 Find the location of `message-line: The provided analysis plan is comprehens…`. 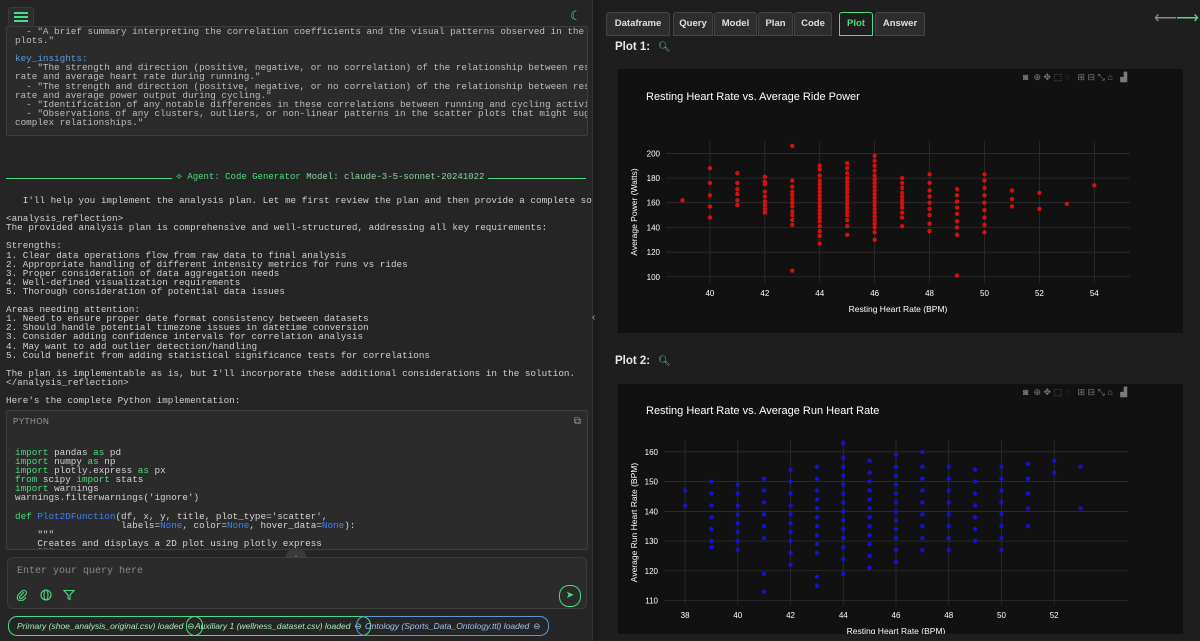

message-line: The provided analysis plan is comprehens… is located at coordinates (277, 228).